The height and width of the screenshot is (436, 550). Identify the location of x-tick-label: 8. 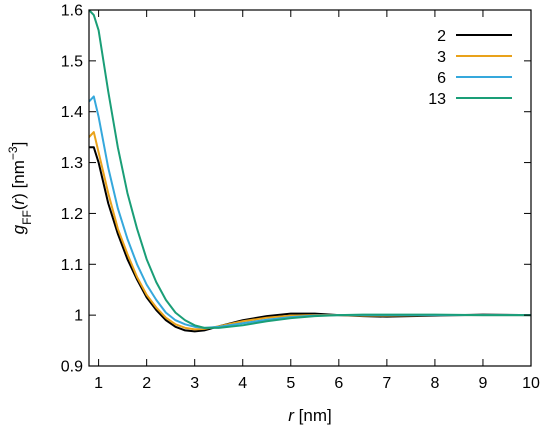
(434, 383).